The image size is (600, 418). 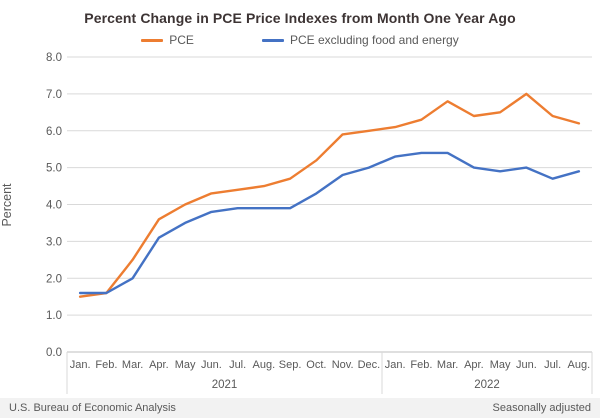 What do you see at coordinates (54, 95) in the screenshot?
I see `y-tick-label: 7.0` at bounding box center [54, 95].